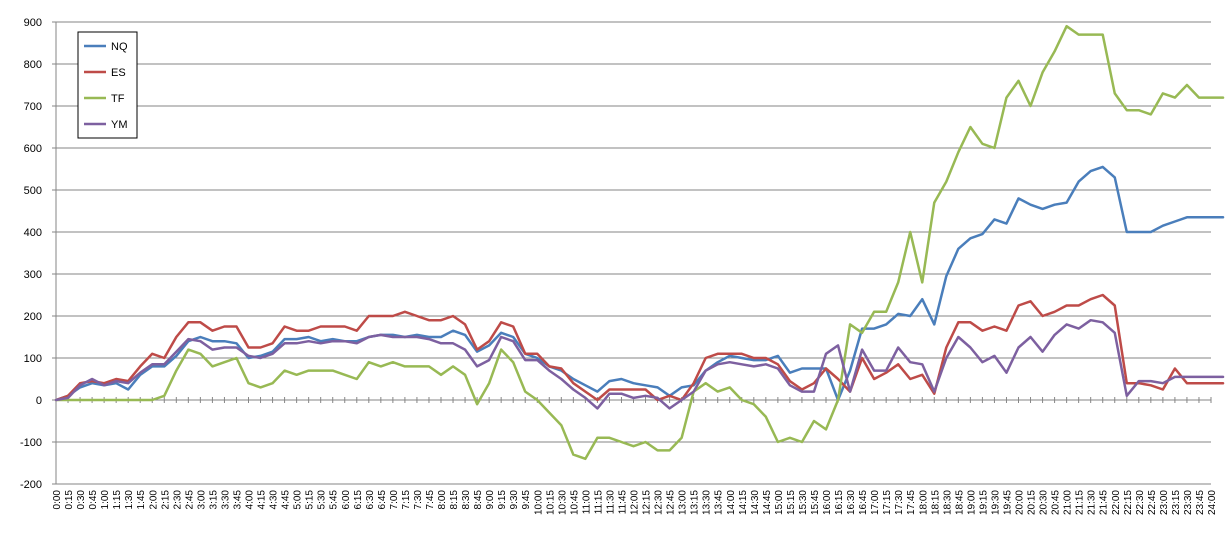 This screenshot has width=1230, height=544. I want to click on x-tick-label: 2:15, so click(165, 500).